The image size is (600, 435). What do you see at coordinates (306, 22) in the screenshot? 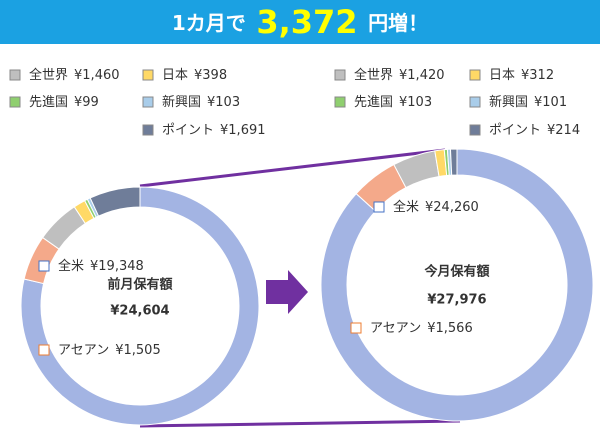
I see `header-amount: 3,372` at bounding box center [306, 22].